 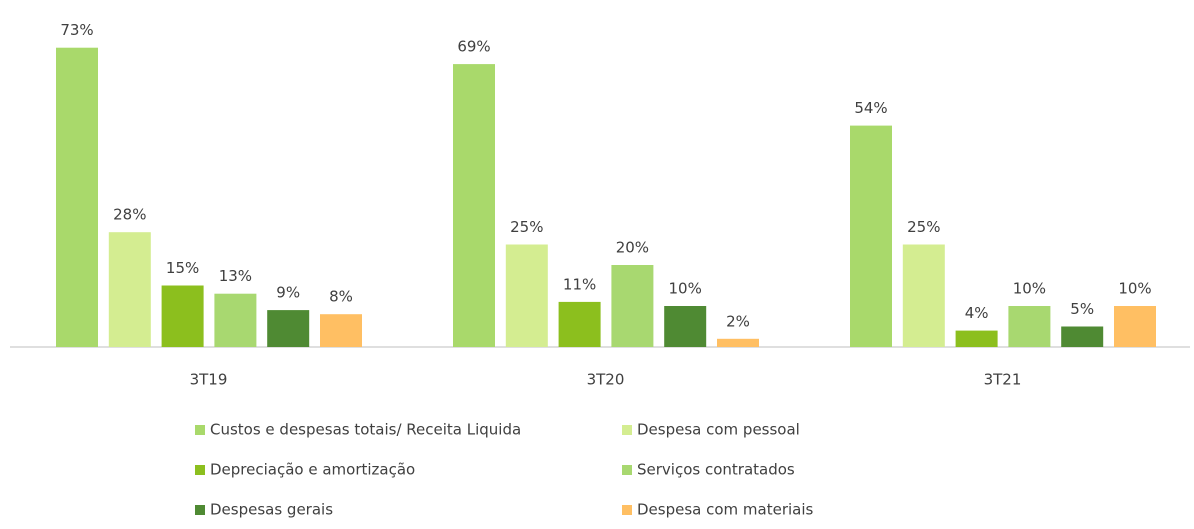 What do you see at coordinates (632, 248) in the screenshot?
I see `data-label: 20%` at bounding box center [632, 248].